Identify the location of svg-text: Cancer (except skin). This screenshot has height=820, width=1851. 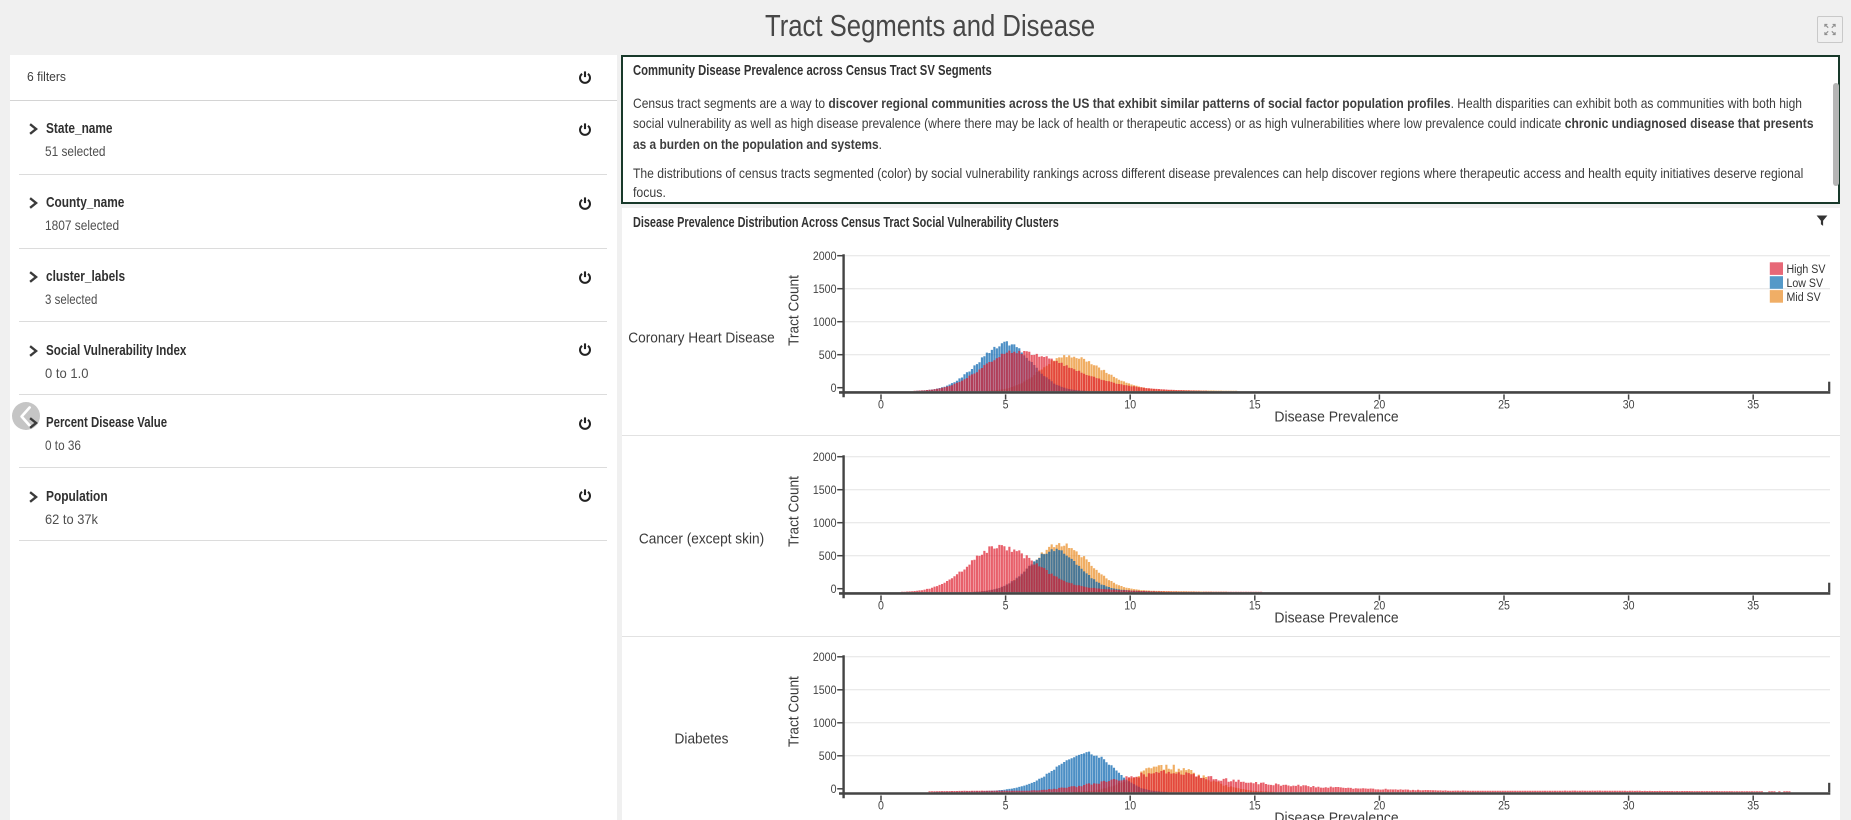
(701, 539).